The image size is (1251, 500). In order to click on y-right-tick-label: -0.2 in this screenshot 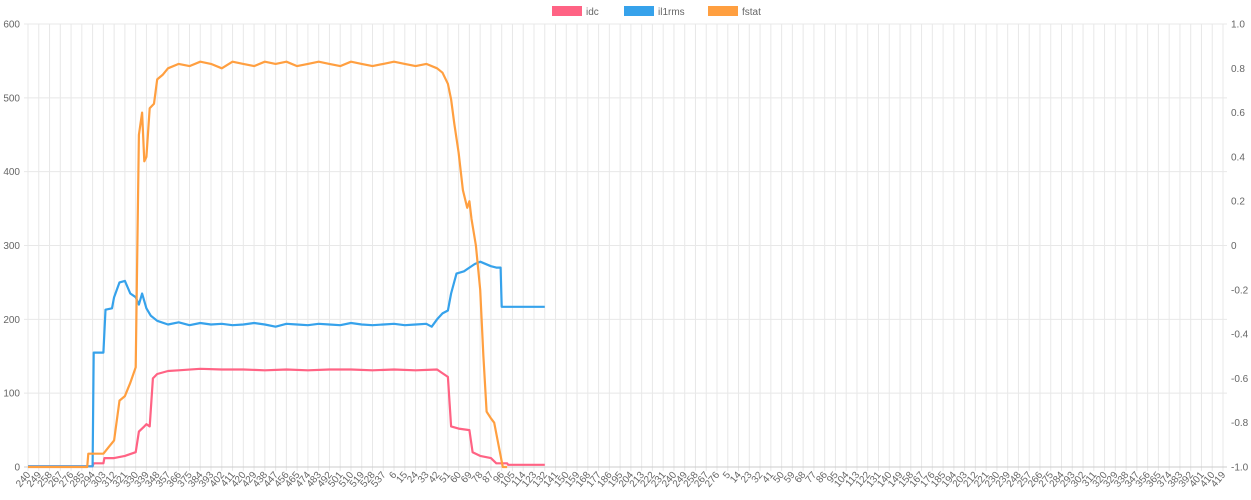, I will do `click(1240, 290)`.